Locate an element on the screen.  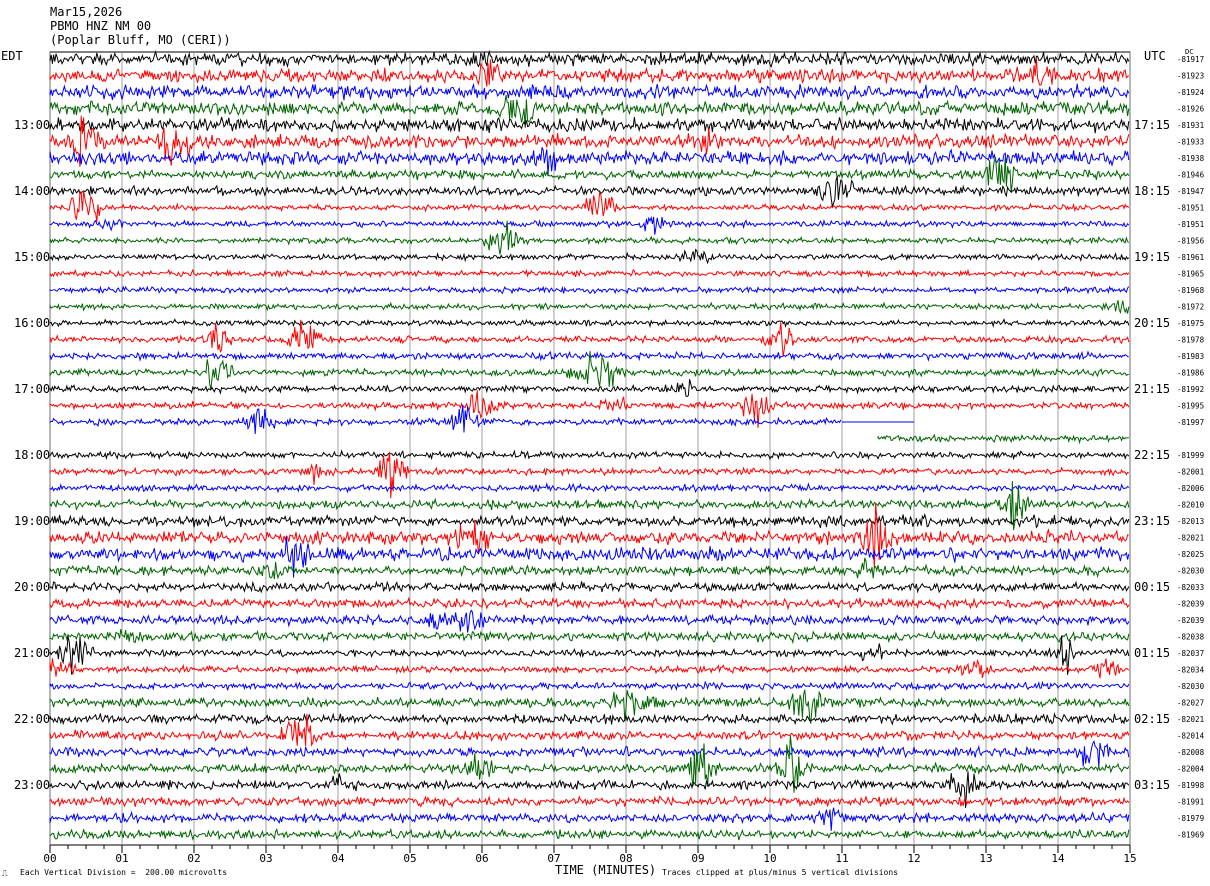
right-hour-label: 00:15 is located at coordinates (1152, 587).